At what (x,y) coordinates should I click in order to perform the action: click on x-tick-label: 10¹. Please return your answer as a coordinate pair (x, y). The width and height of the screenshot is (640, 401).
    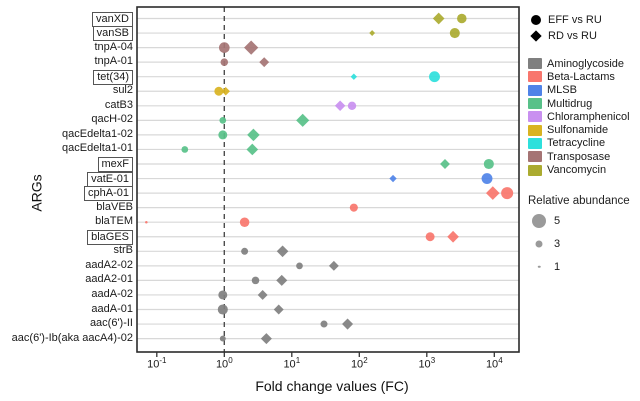
    Looking at the image, I should click on (292, 363).